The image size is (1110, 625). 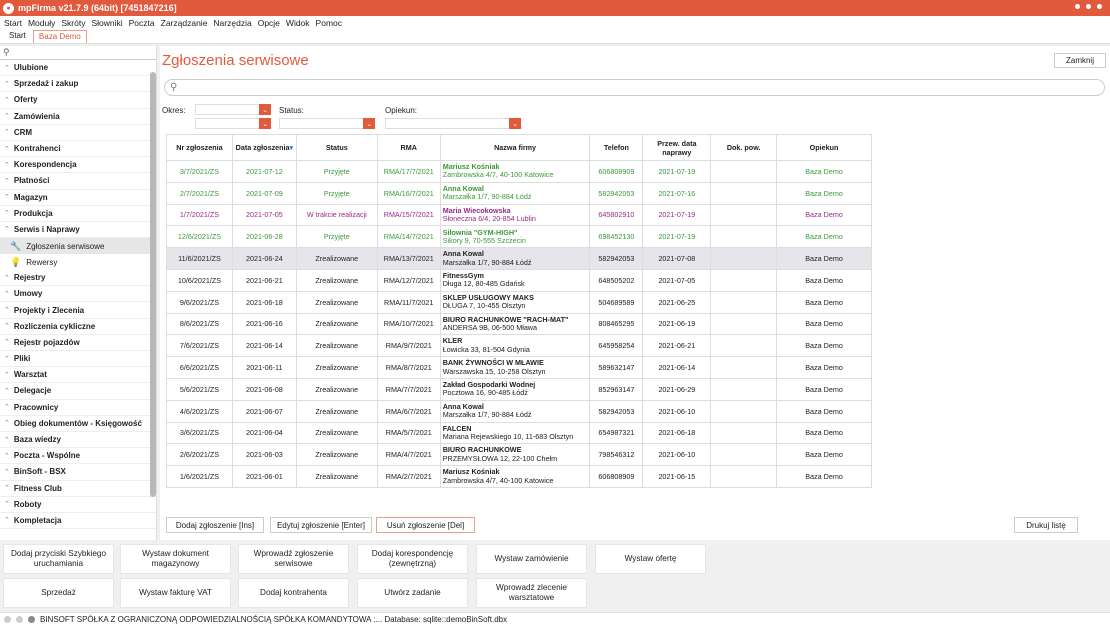 I want to click on sidebar-scrollbar, so click(x=153, y=286).